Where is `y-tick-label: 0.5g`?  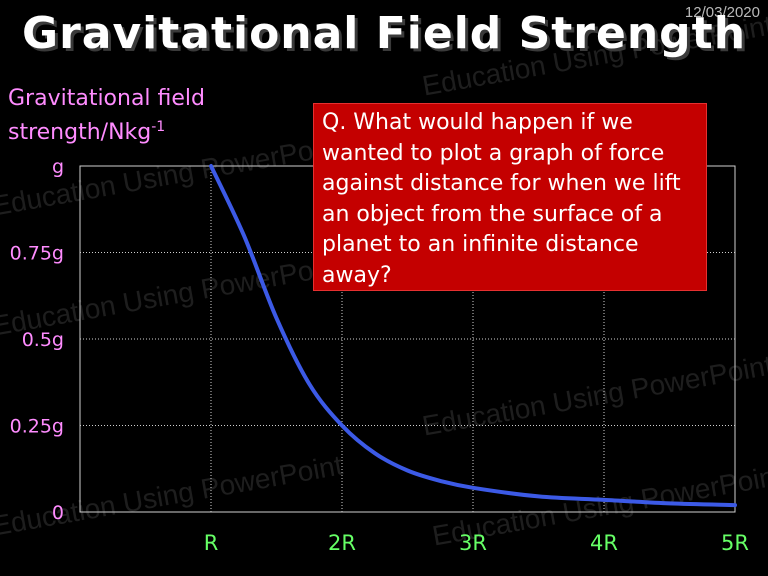 y-tick-label: 0.5g is located at coordinates (43, 340).